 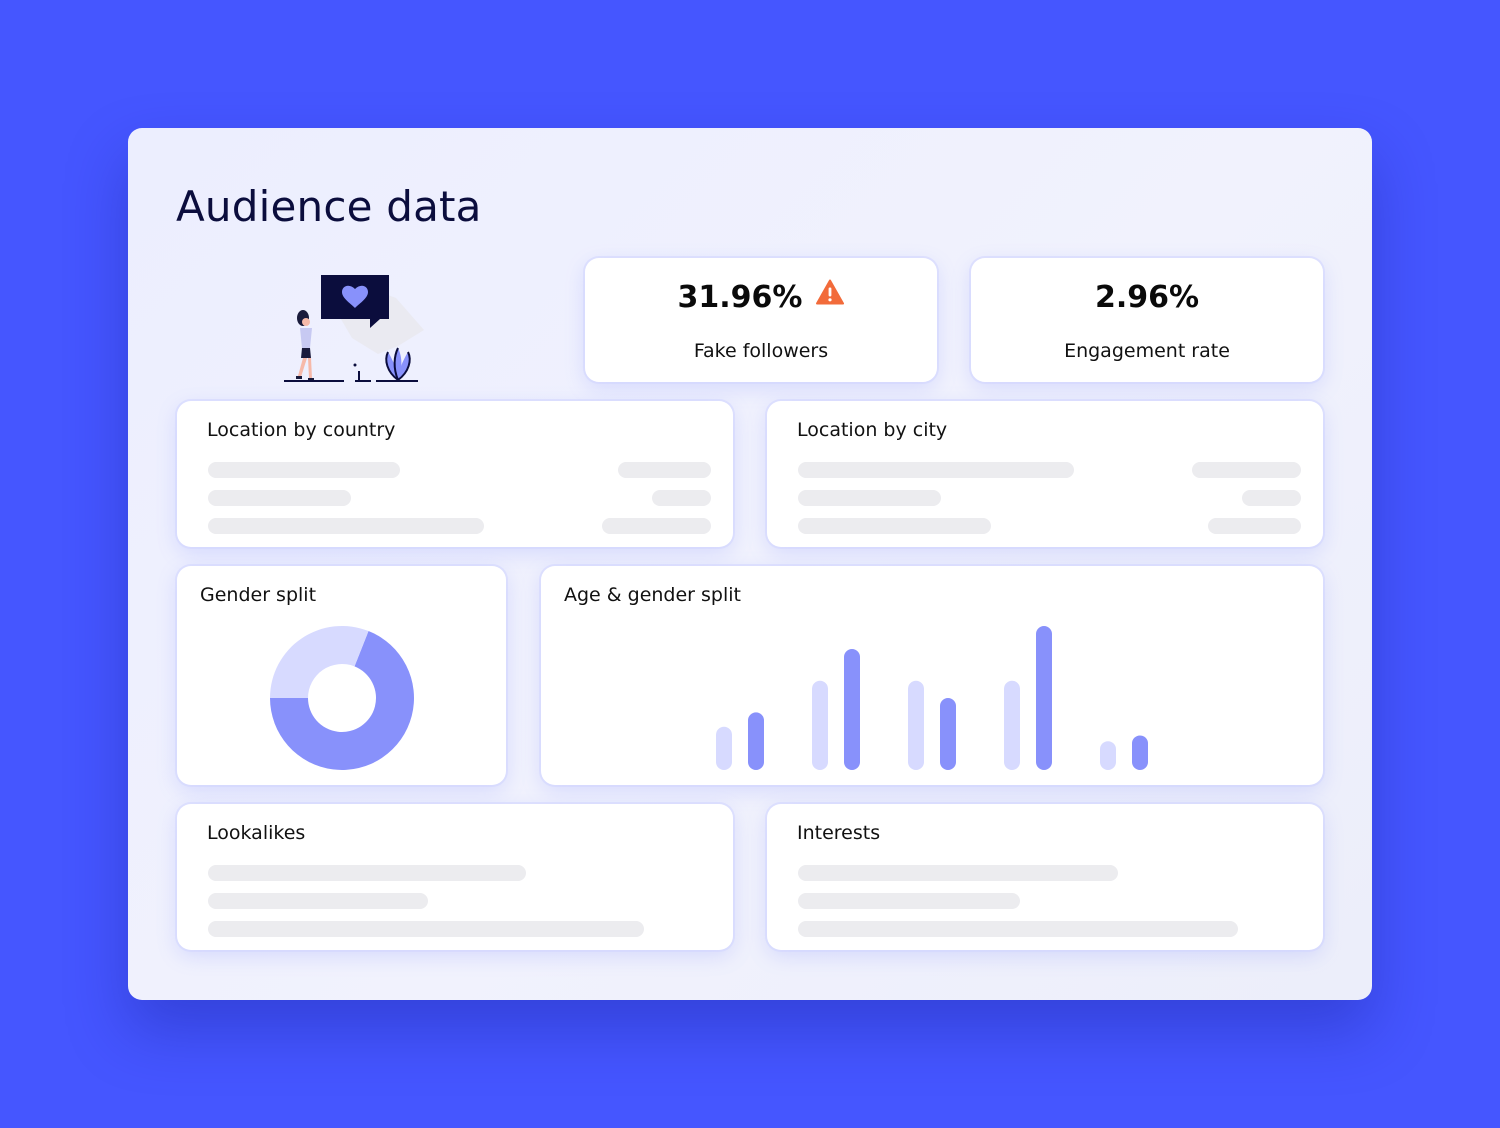 What do you see at coordinates (872, 430) in the screenshot?
I see `location-city-title: Location by city` at bounding box center [872, 430].